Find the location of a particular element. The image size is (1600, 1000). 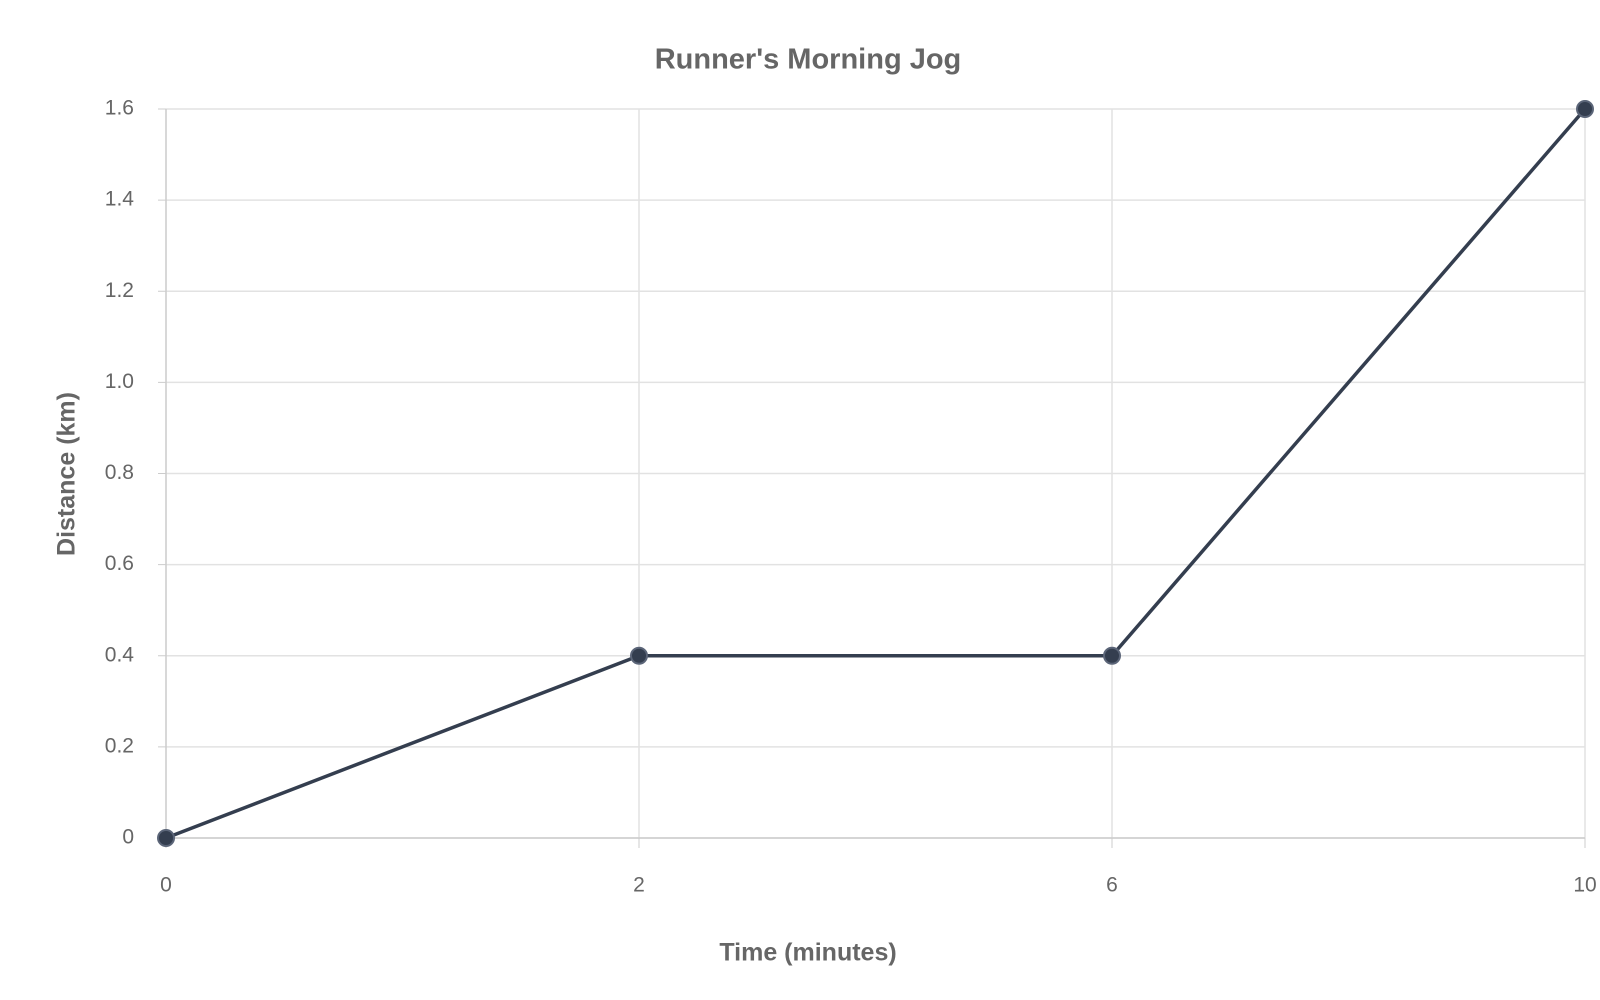

y-tick-label: 1.0 is located at coordinates (119, 381).